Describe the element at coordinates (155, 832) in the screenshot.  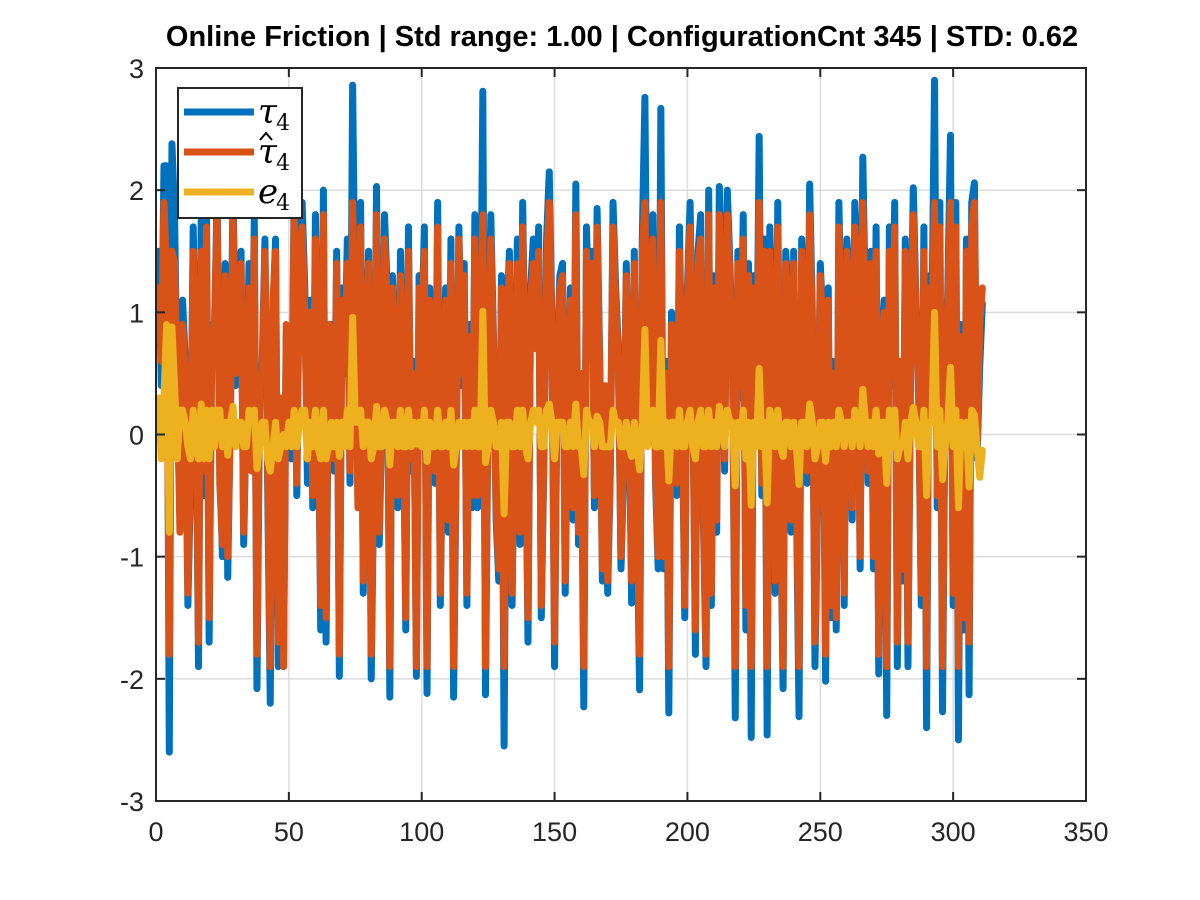
I see `x-tick-label: 0` at that location.